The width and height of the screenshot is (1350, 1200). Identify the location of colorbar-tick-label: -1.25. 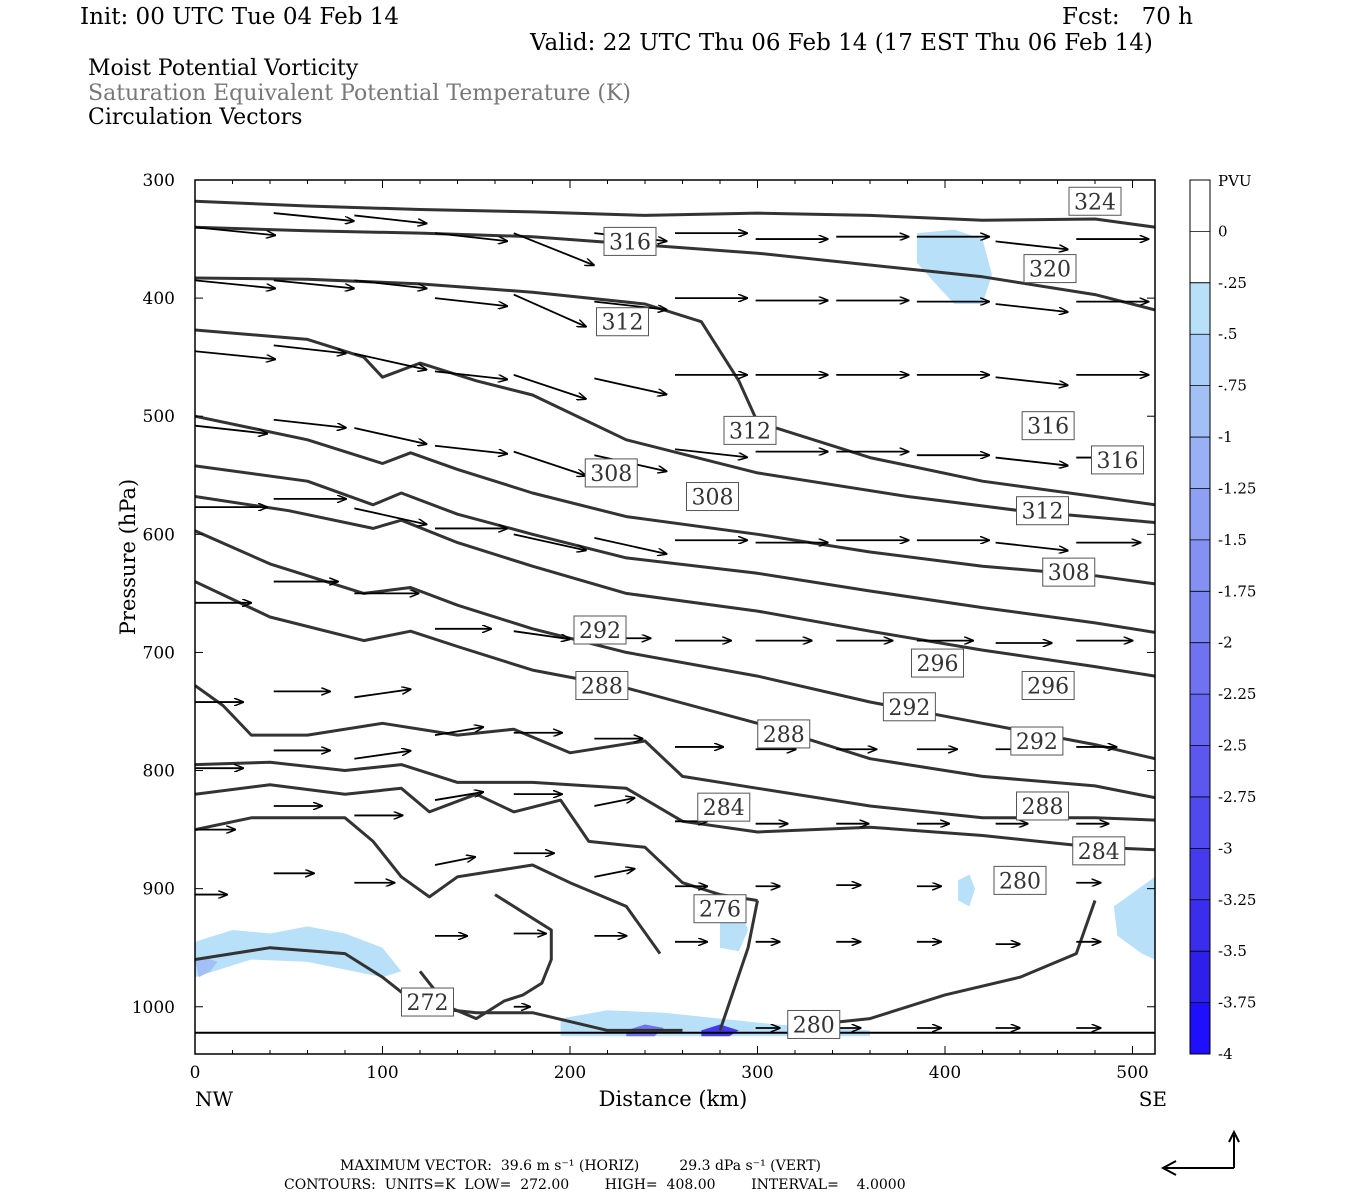
(1237, 488).